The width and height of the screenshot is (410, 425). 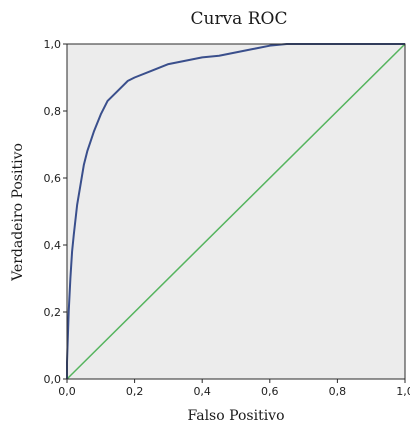 I want to click on x-tick-label: 0,8, so click(x=338, y=391).